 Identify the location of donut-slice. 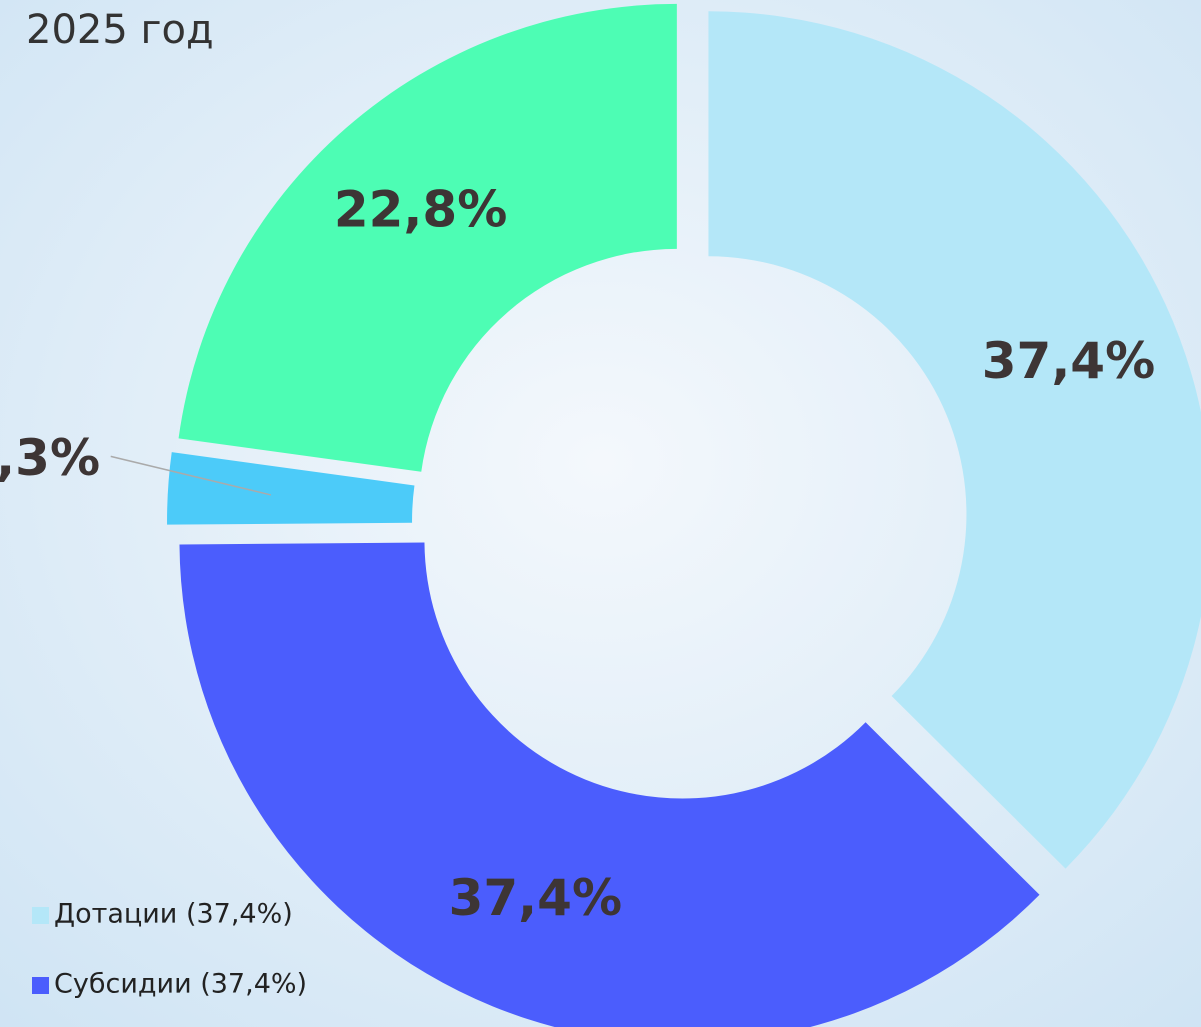
(291, 488).